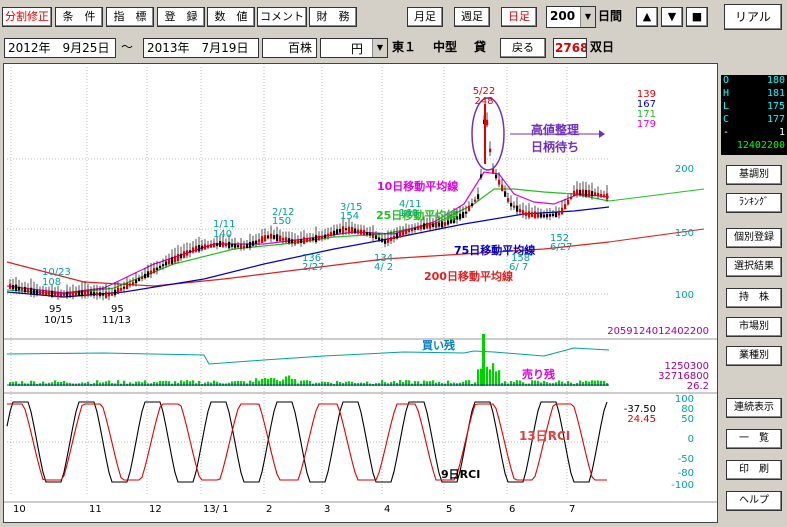  Describe the element at coordinates (130, 17) in the screenshot. I see `indicators-button: 指 標` at that location.